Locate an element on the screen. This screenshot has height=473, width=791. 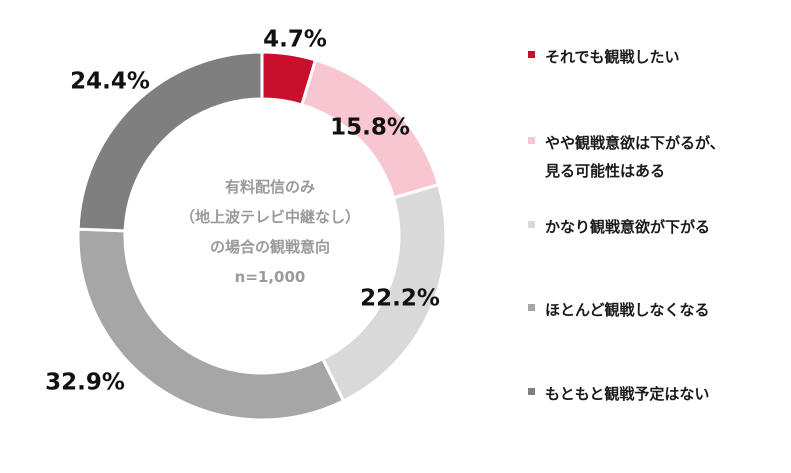
center-label-line4: n=1,000 is located at coordinates (270, 277).